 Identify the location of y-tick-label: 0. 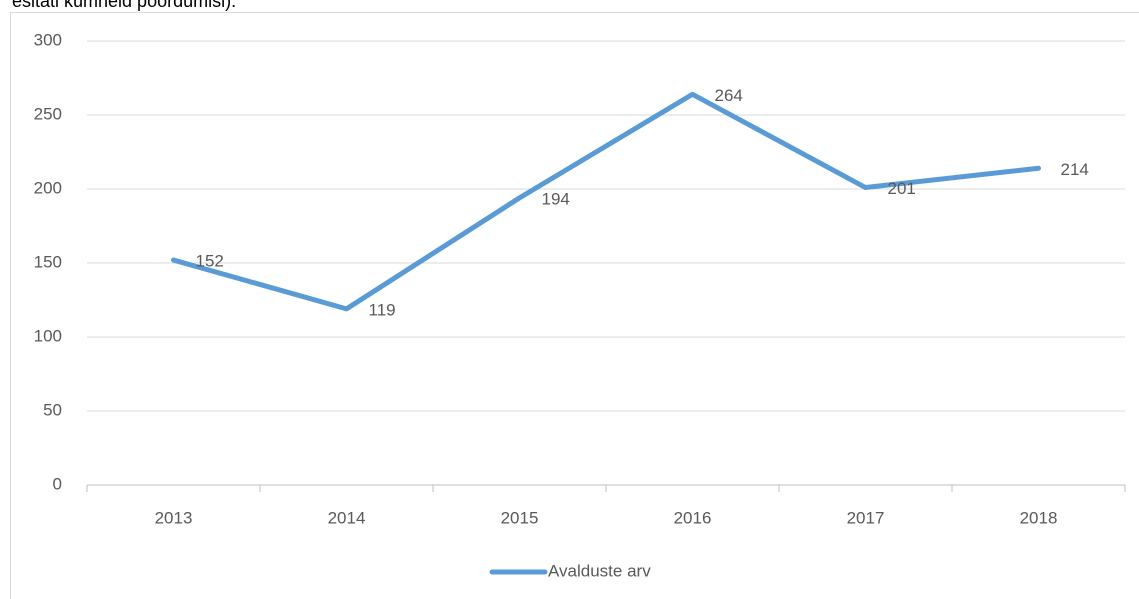
(57, 483).